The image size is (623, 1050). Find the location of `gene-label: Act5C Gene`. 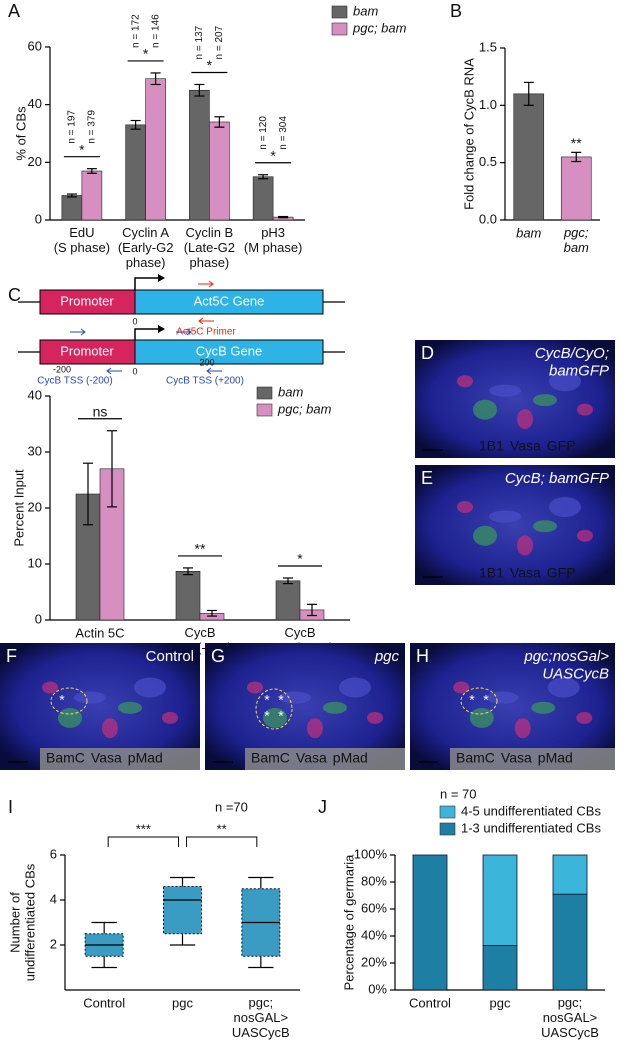

gene-label: Act5C Gene is located at coordinates (229, 300).